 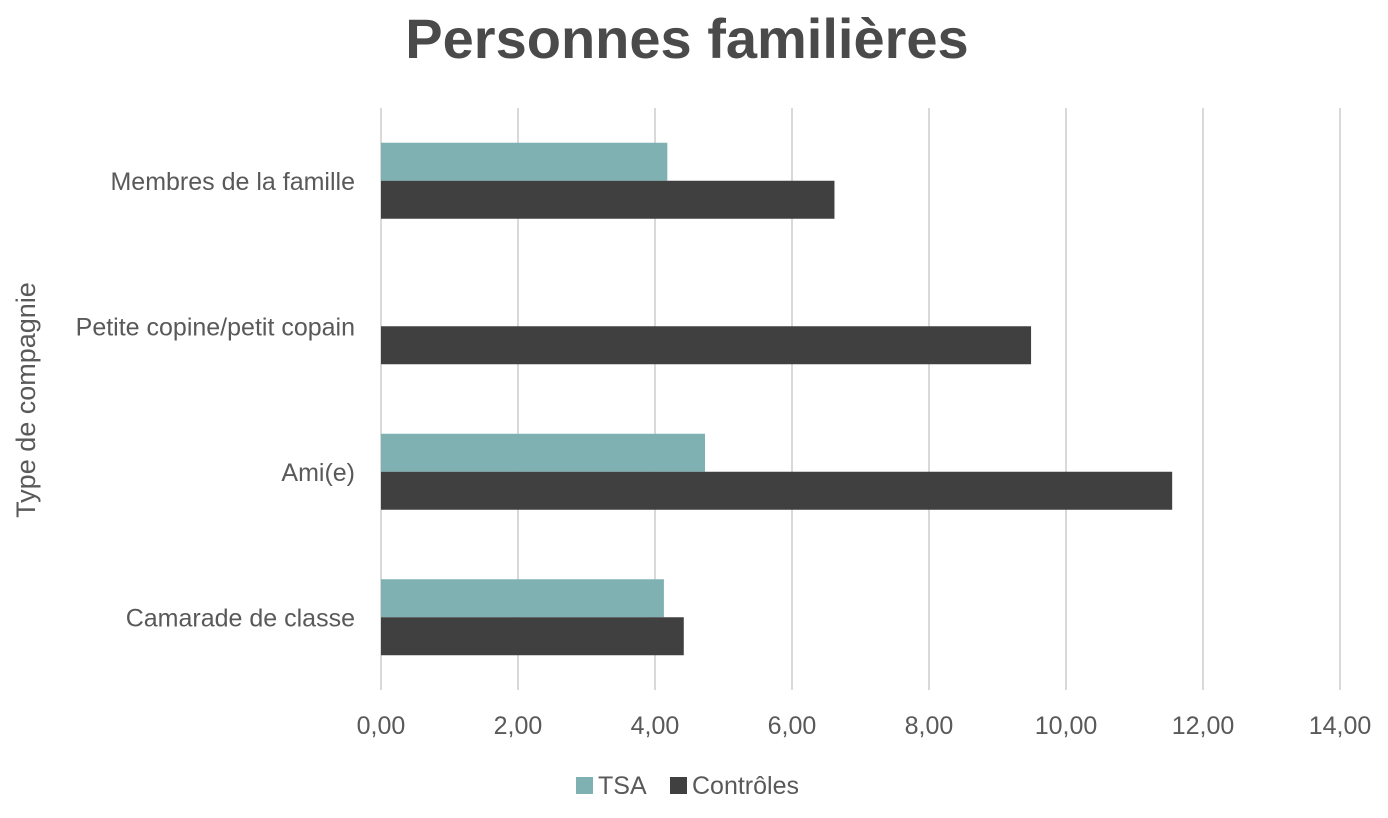 I want to click on x-tick-label-7: 14,00, so click(x=1340, y=726).